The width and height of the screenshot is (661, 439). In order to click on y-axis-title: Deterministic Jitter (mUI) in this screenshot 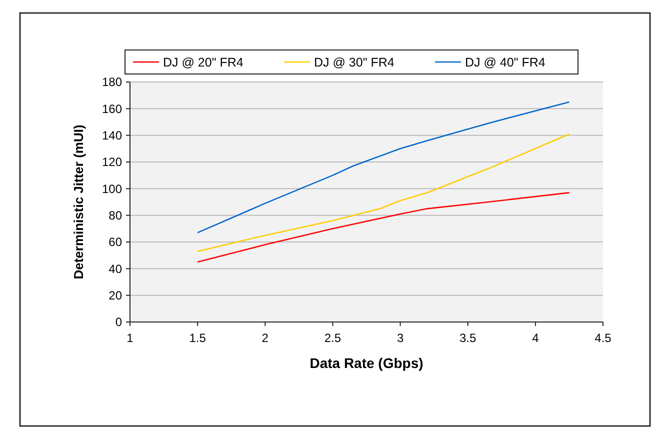, I will do `click(78, 202)`.